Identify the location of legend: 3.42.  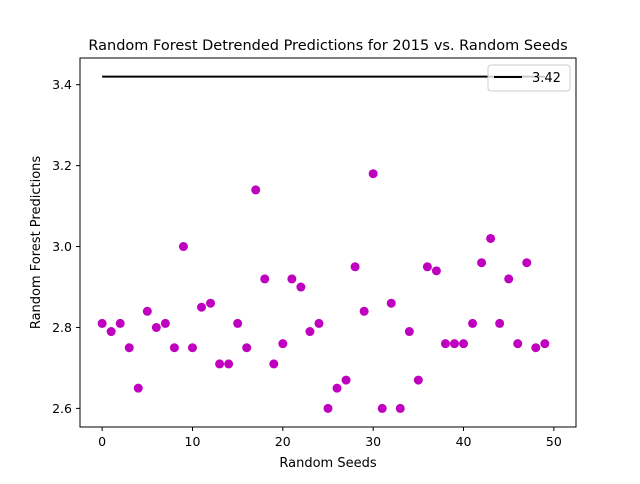
(529, 78).